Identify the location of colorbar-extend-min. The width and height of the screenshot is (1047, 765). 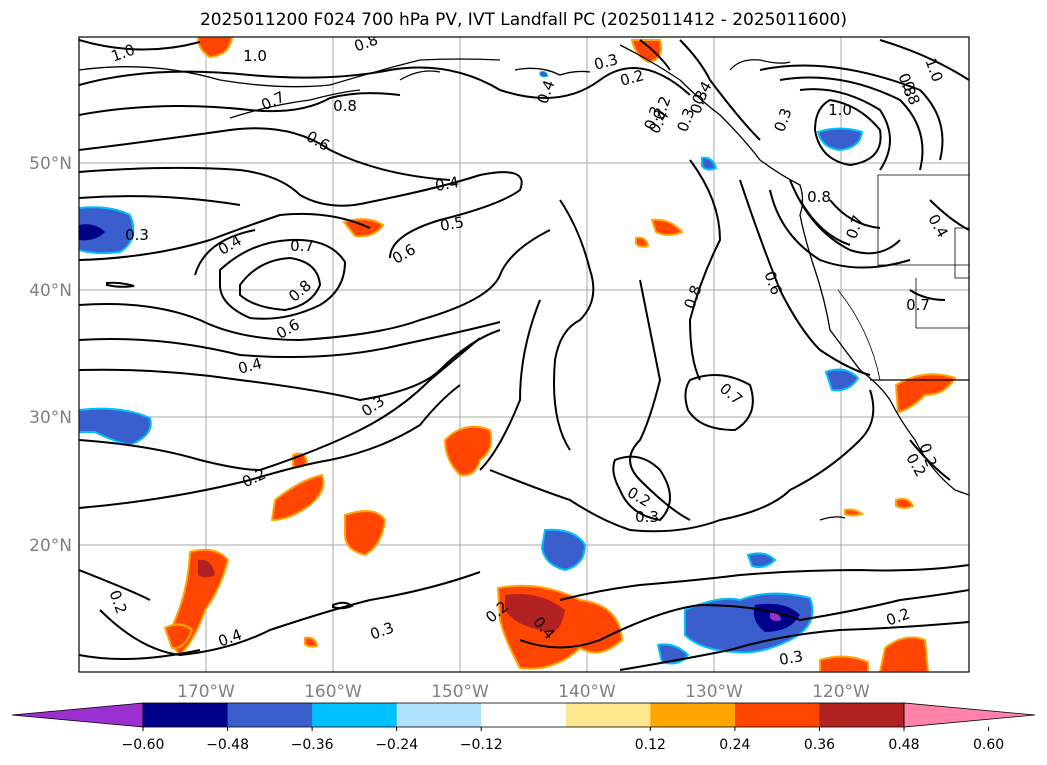
(77, 715).